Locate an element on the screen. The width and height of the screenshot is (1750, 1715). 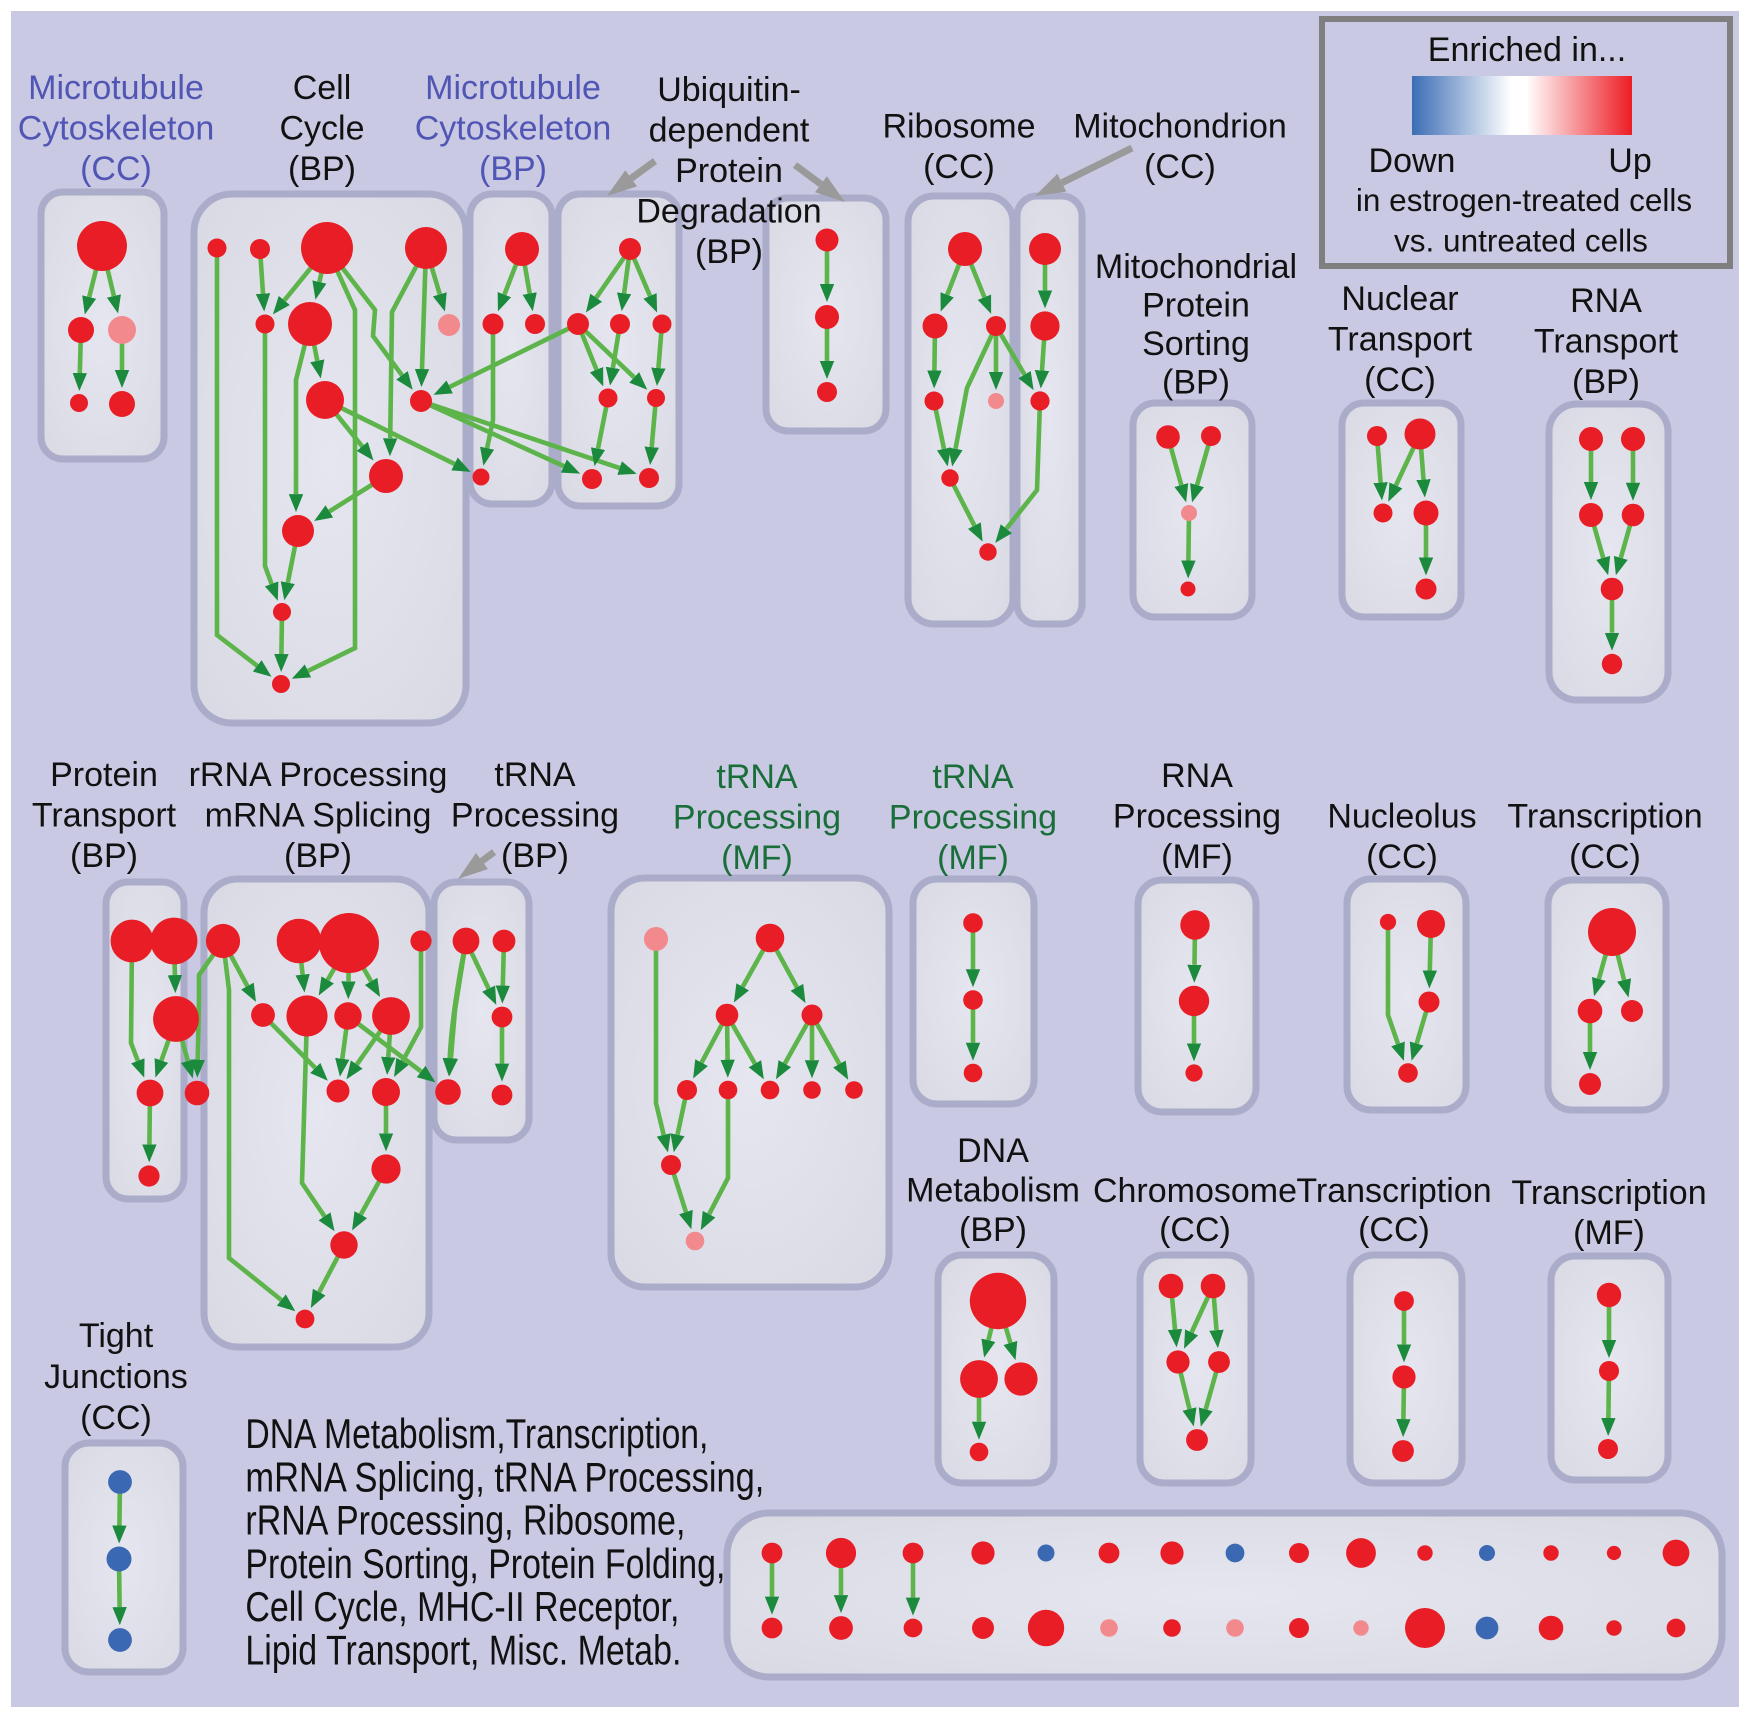
svg-text: Mitochondrion is located at coordinates (1180, 127).